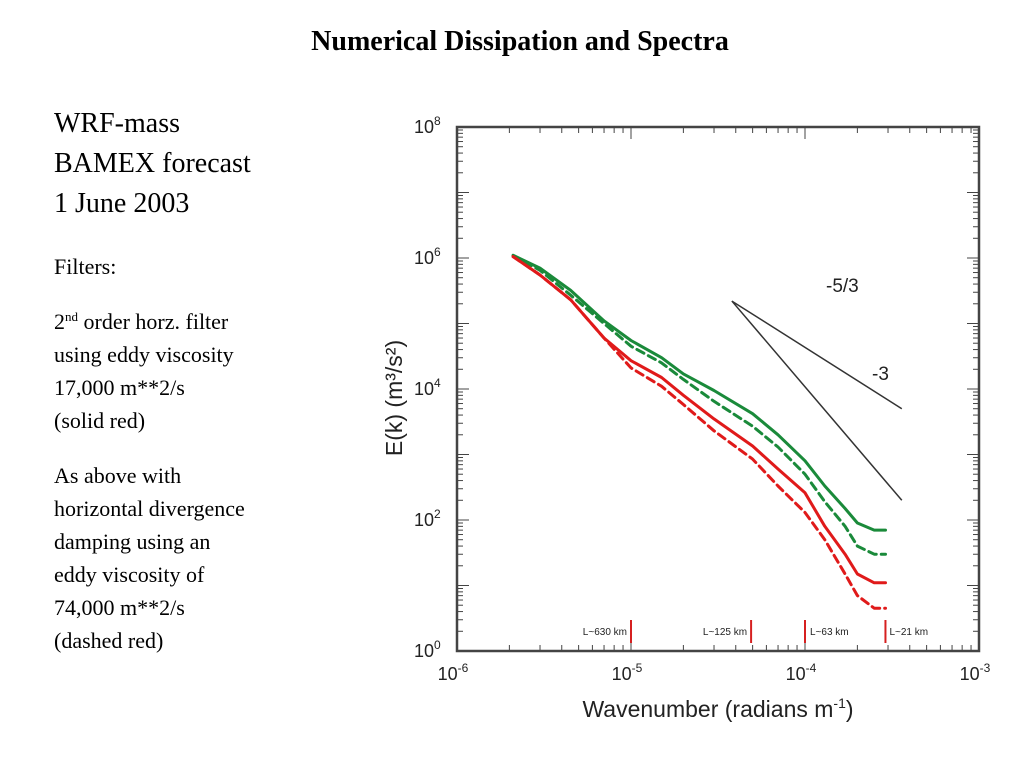 The image size is (1024, 768). What do you see at coordinates (427, 125) in the screenshot?
I see `y-tick-label: 10⁸` at bounding box center [427, 125].